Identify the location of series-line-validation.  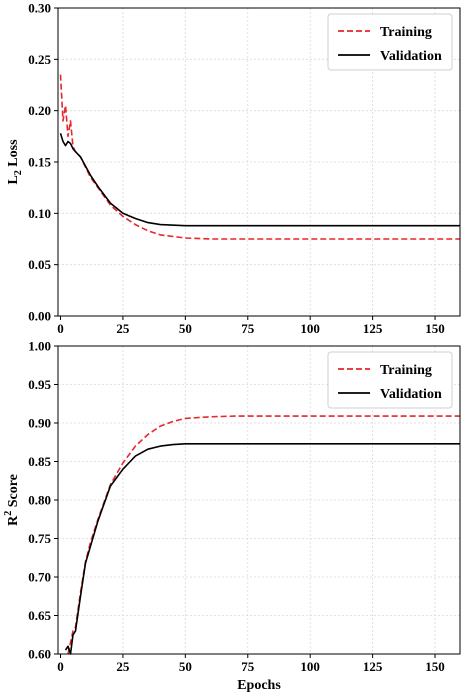
(259, 180).